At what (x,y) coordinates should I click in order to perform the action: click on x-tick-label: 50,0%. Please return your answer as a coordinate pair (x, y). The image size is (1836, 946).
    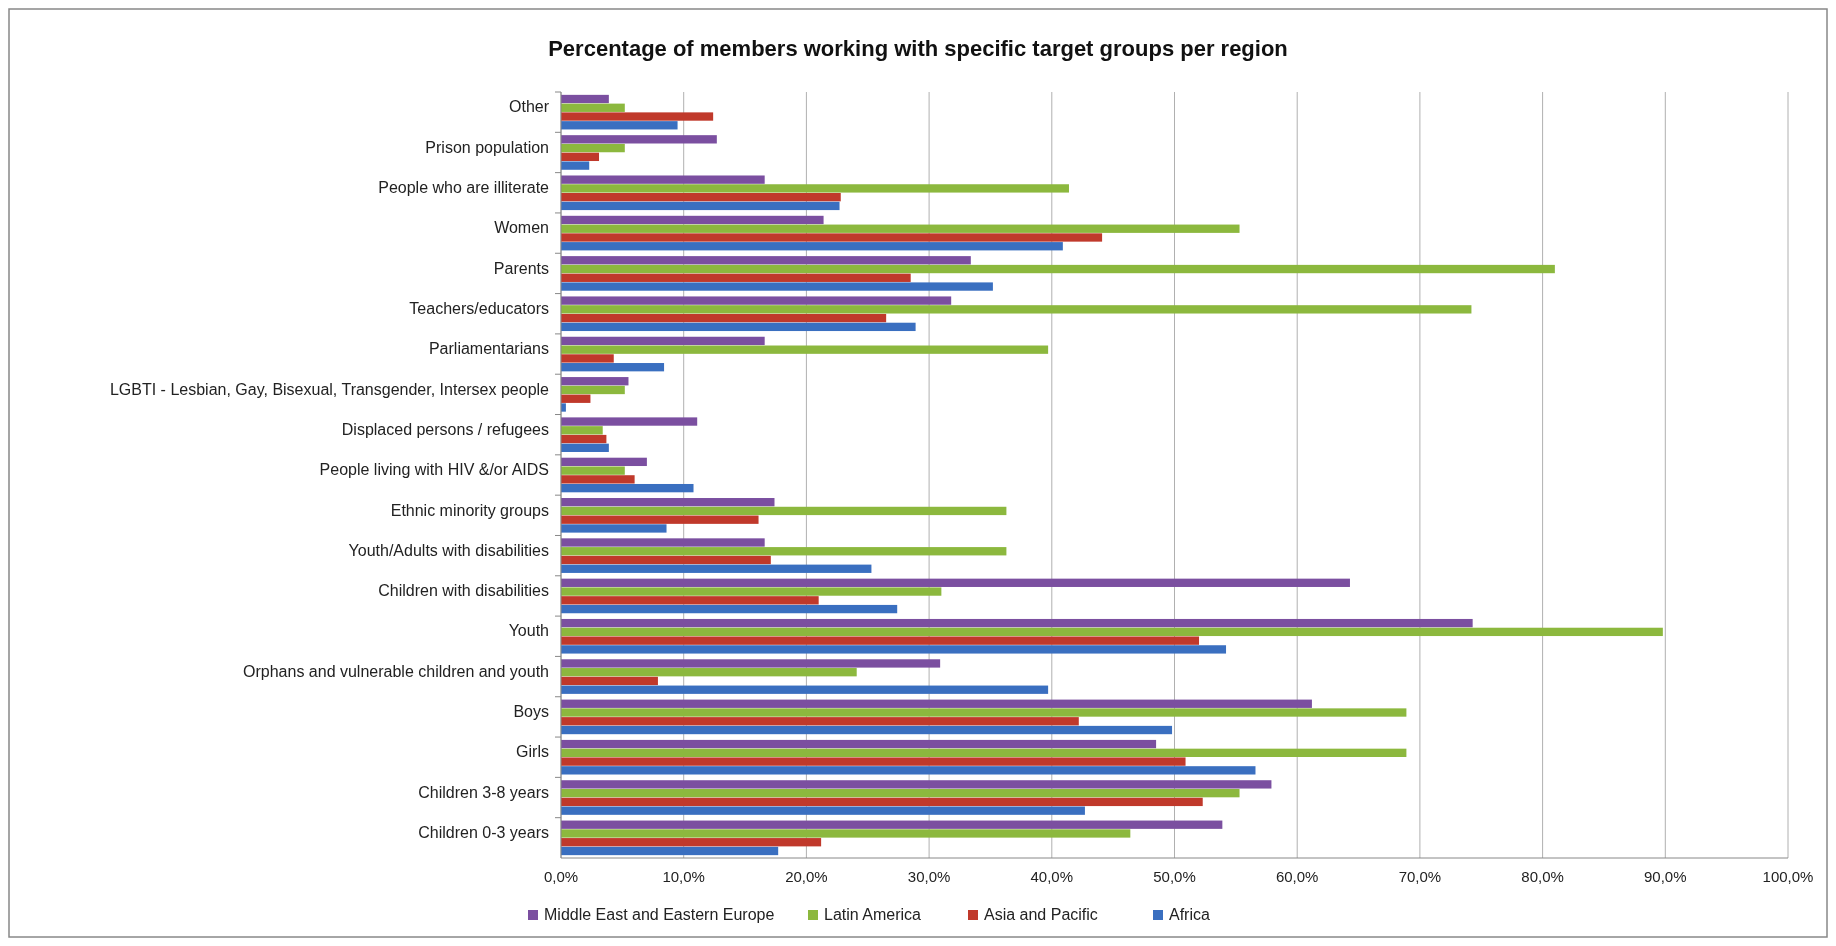
    Looking at the image, I should click on (1174, 876).